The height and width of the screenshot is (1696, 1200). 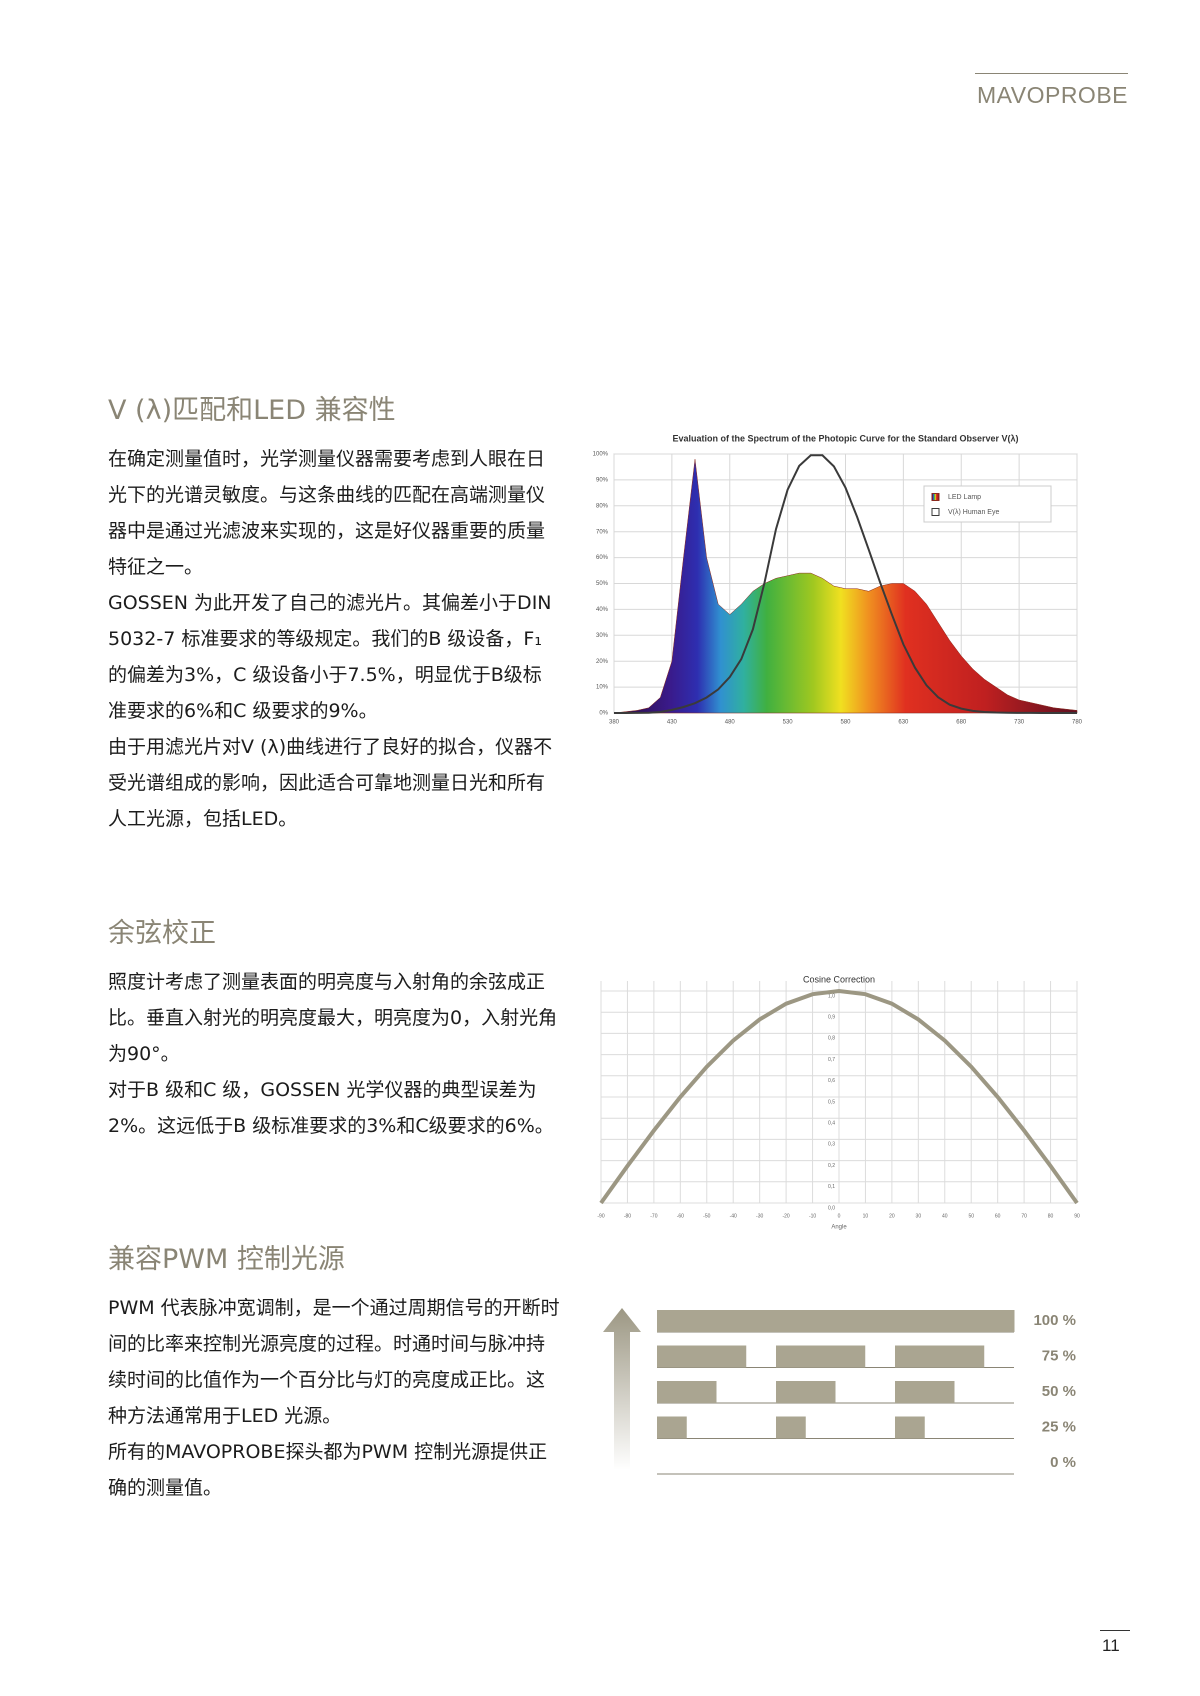 I want to click on x-tick-label: -40, so click(x=733, y=1216).